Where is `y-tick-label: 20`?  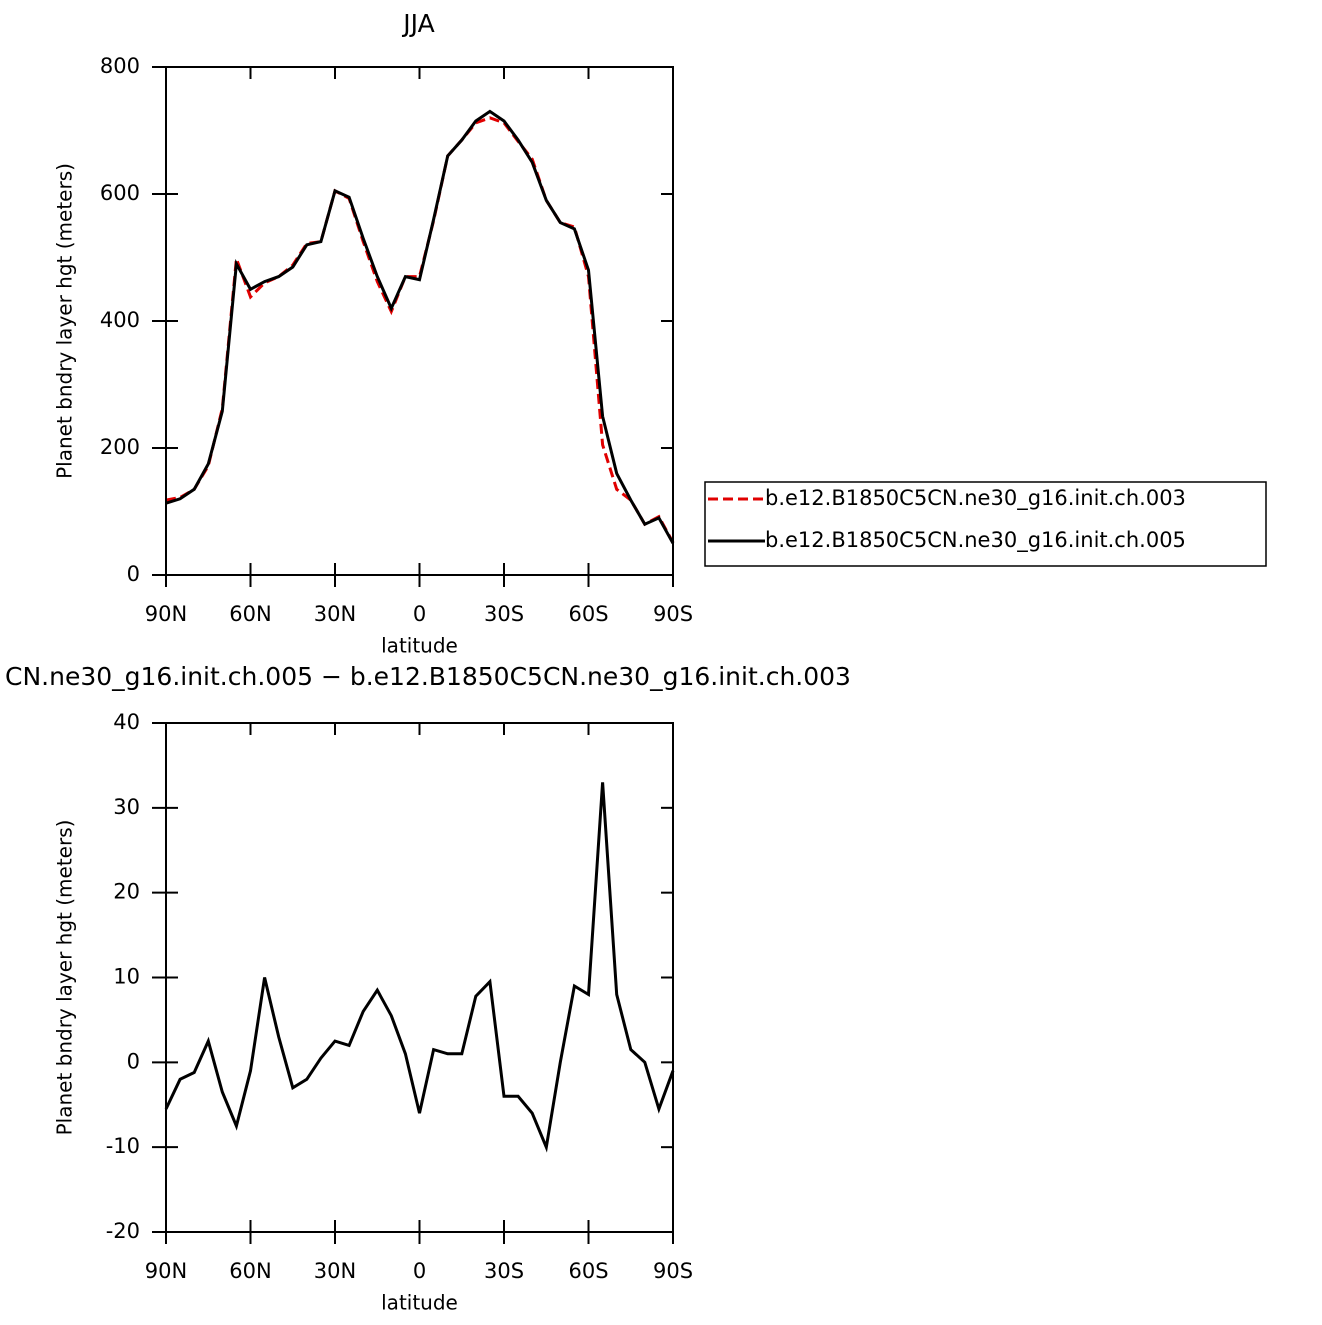 y-tick-label: 20 is located at coordinates (126, 892).